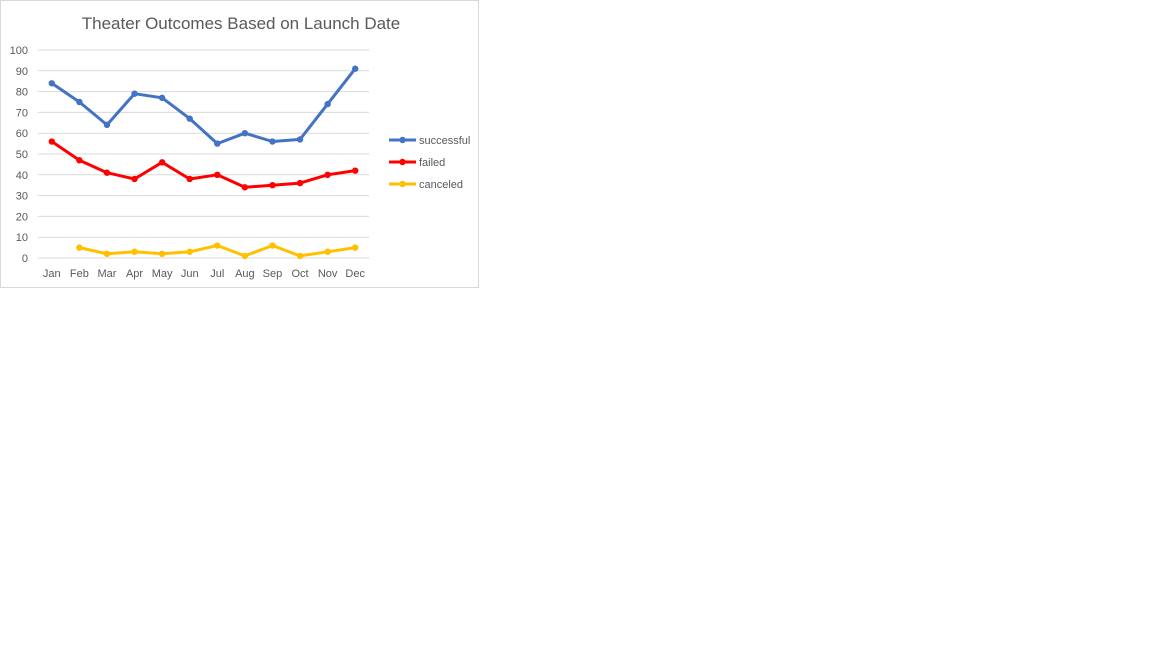 The height and width of the screenshot is (648, 1152). I want to click on legend-item-canceled: canceled, so click(426, 185).